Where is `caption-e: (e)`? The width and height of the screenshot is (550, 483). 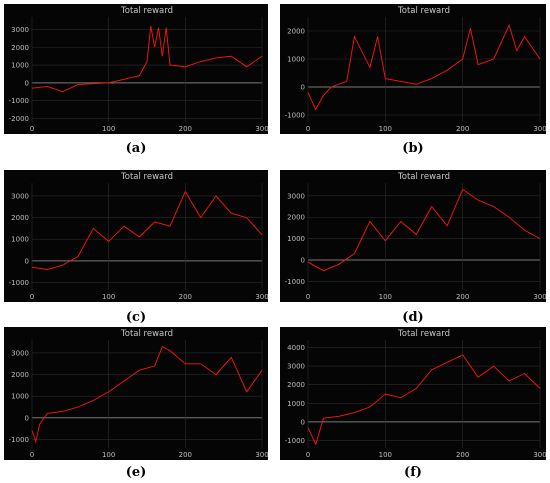 caption-e: (e) is located at coordinates (136, 472).